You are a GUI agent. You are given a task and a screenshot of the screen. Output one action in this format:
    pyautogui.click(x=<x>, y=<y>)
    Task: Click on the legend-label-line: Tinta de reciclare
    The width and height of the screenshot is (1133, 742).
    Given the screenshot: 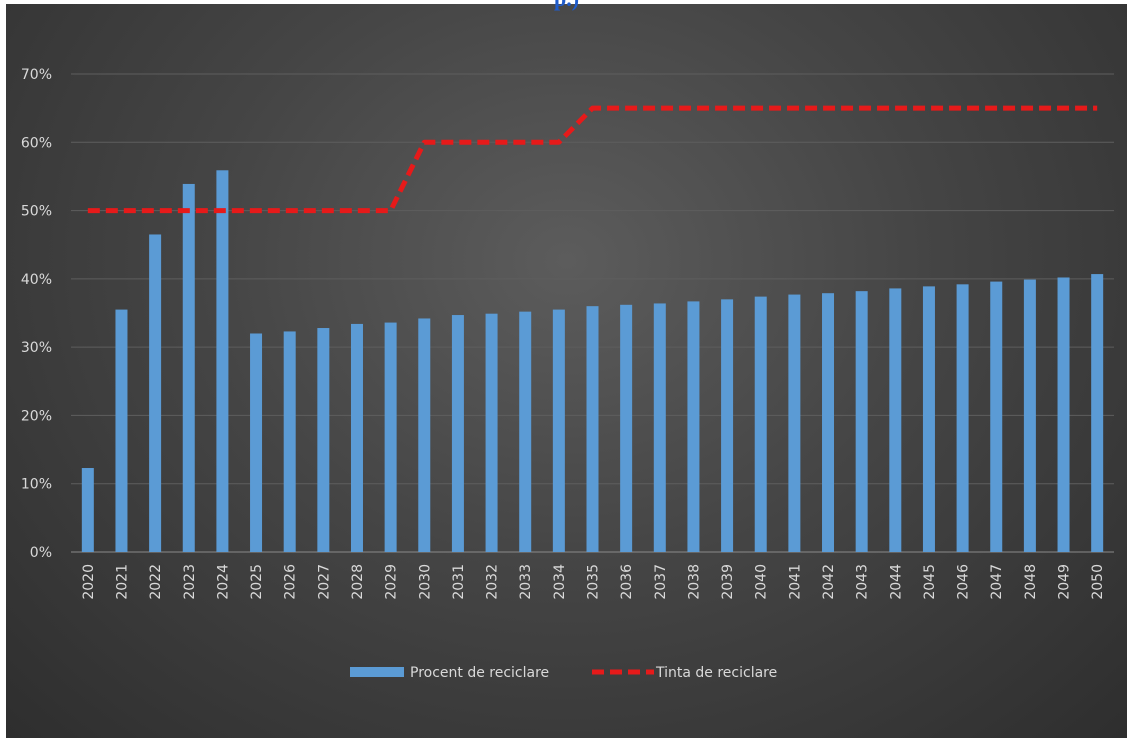 What is the action you would take?
    pyautogui.click(x=716, y=673)
    